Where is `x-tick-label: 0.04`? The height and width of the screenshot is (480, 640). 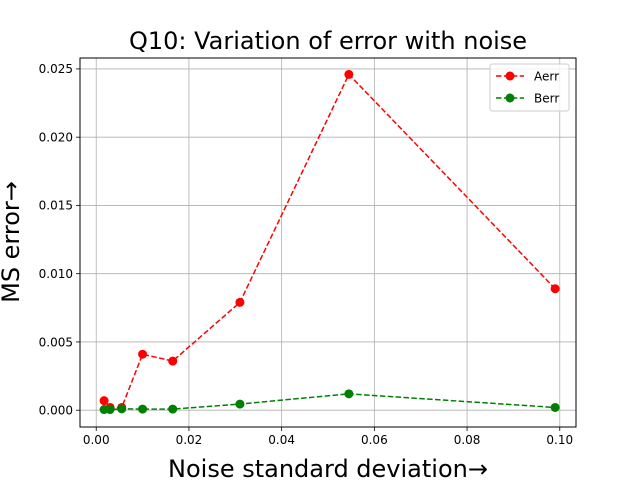 x-tick-label: 0.04 is located at coordinates (281, 440).